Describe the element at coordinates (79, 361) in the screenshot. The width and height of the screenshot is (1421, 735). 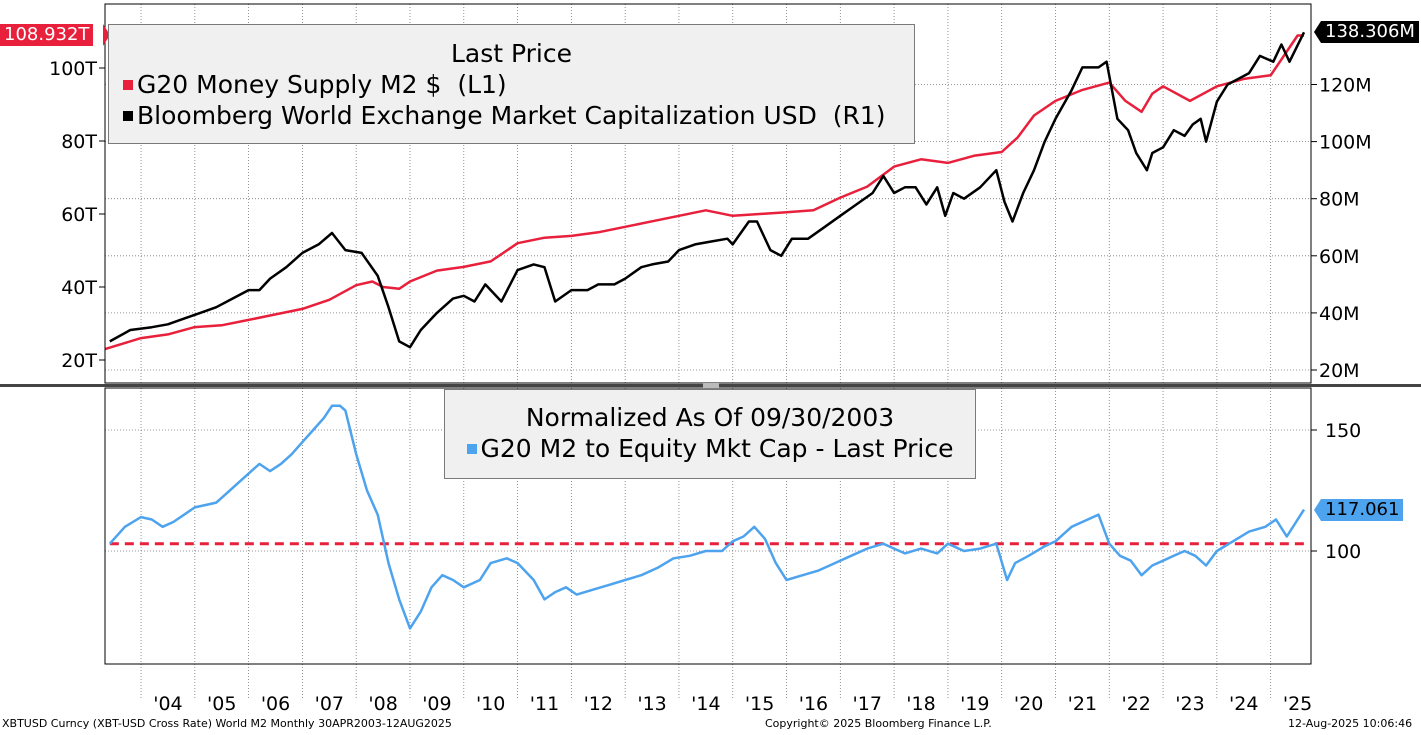
I see `left-axis-tick-label: 20T` at that location.